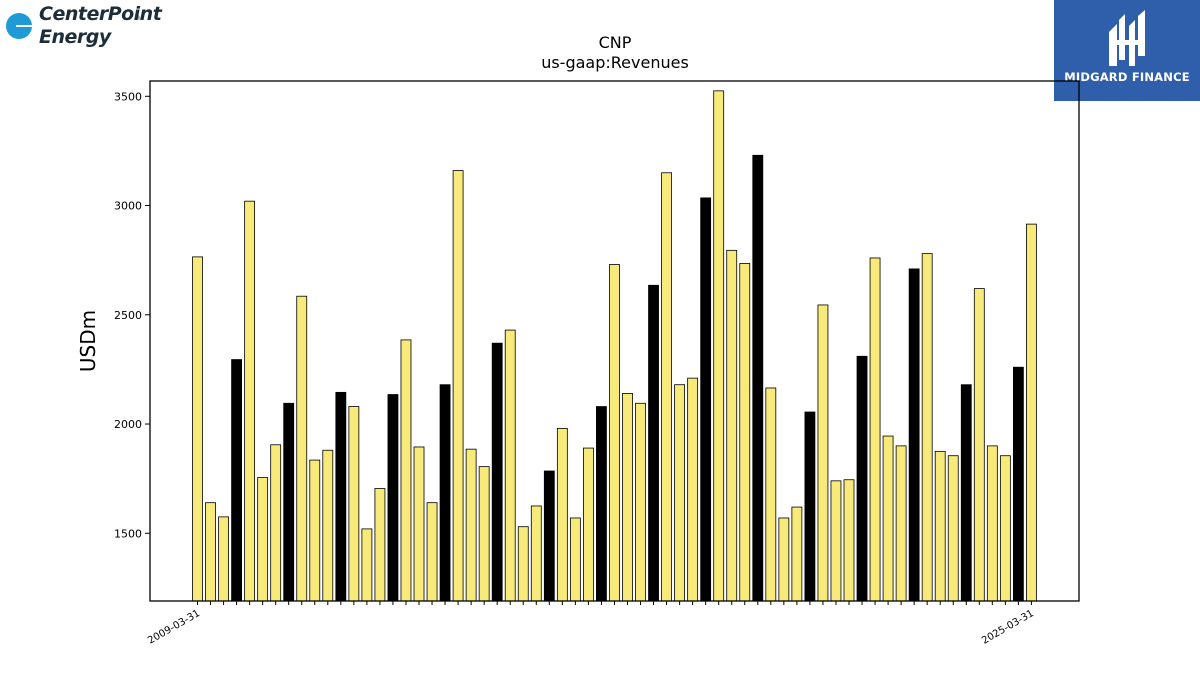 The image size is (1200, 675). Describe the element at coordinates (75, 37) in the screenshot. I see `brand-sub: Energy` at that location.